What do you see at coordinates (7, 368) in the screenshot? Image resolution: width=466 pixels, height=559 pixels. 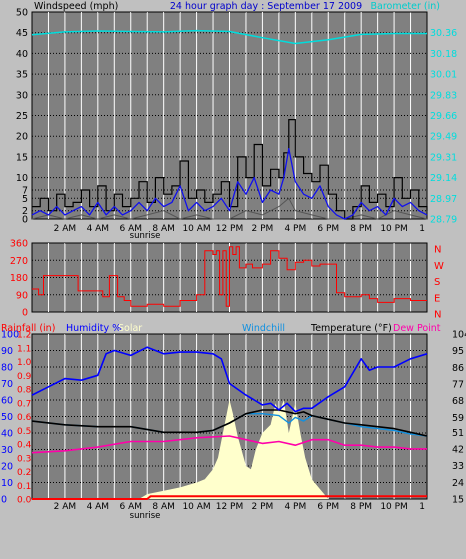 I see `humidity-y-tick: 80` at bounding box center [7, 368].